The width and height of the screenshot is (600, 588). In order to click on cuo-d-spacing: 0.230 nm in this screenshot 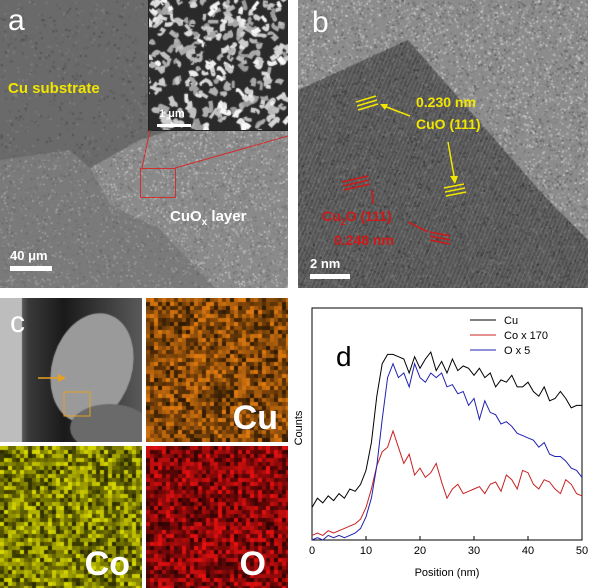, I will do `click(446, 102)`.